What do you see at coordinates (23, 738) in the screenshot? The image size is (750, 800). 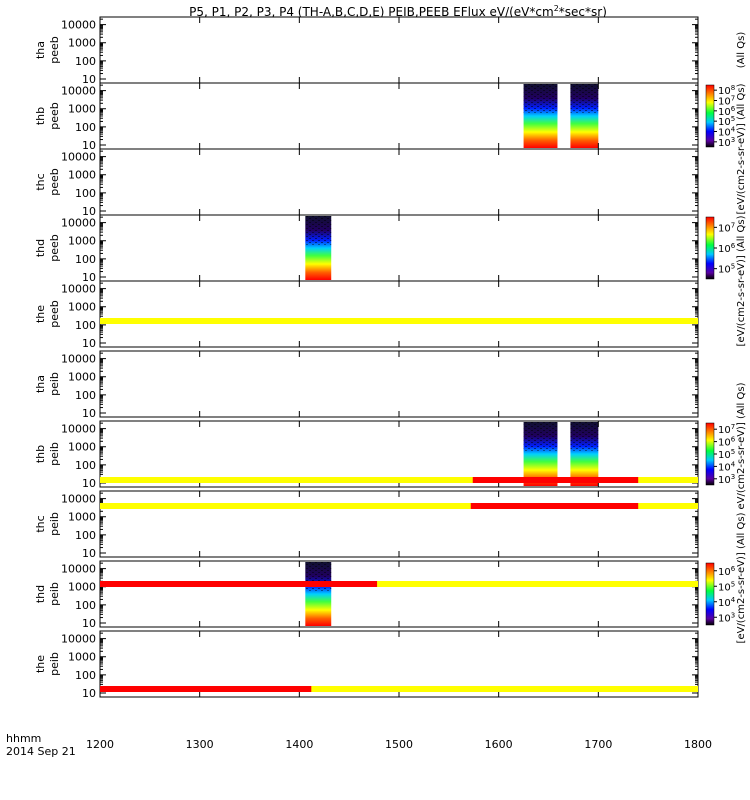 I see `x-label-line1: hhmm` at bounding box center [23, 738].